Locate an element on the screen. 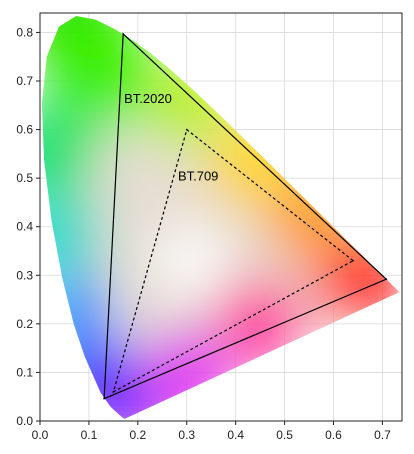 The width and height of the screenshot is (414, 454). x-tick-label: 0.7 is located at coordinates (382, 435).